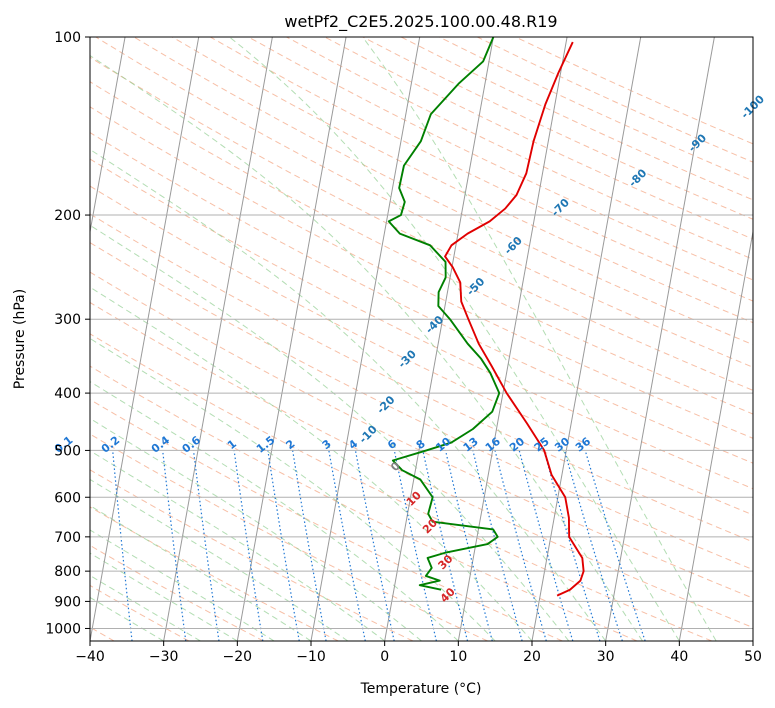 The height and width of the screenshot is (708, 775). Describe the element at coordinates (311, 657) in the screenshot. I see `x-tick-label: −10` at that location.